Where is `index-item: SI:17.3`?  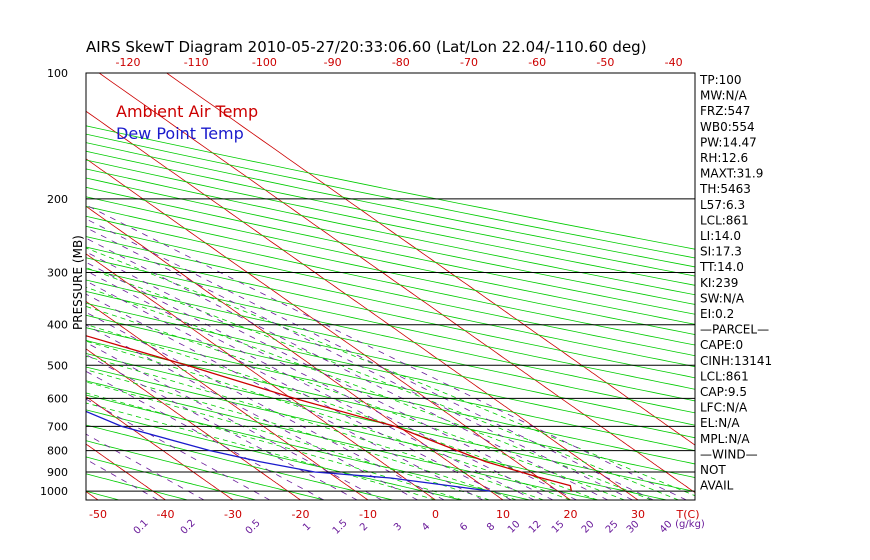 index-item: SI:17.3 is located at coordinates (721, 252).